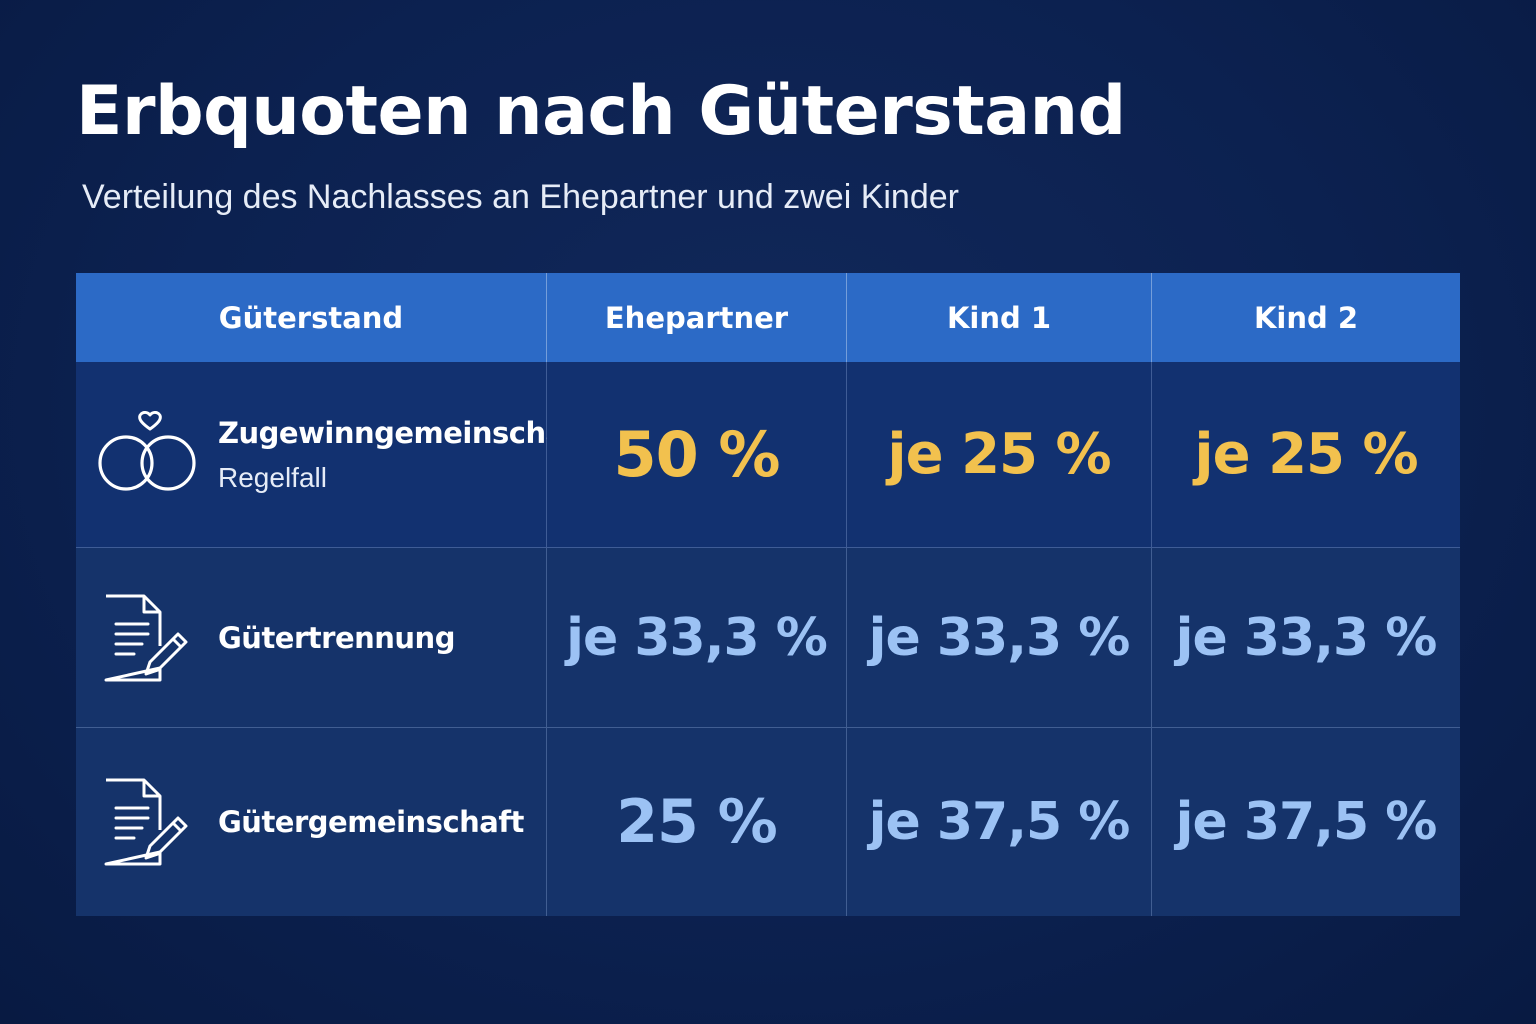 Image resolution: width=1536 pixels, height=1024 pixels. I want to click on row-label-sub: Regelfall, so click(272, 477).